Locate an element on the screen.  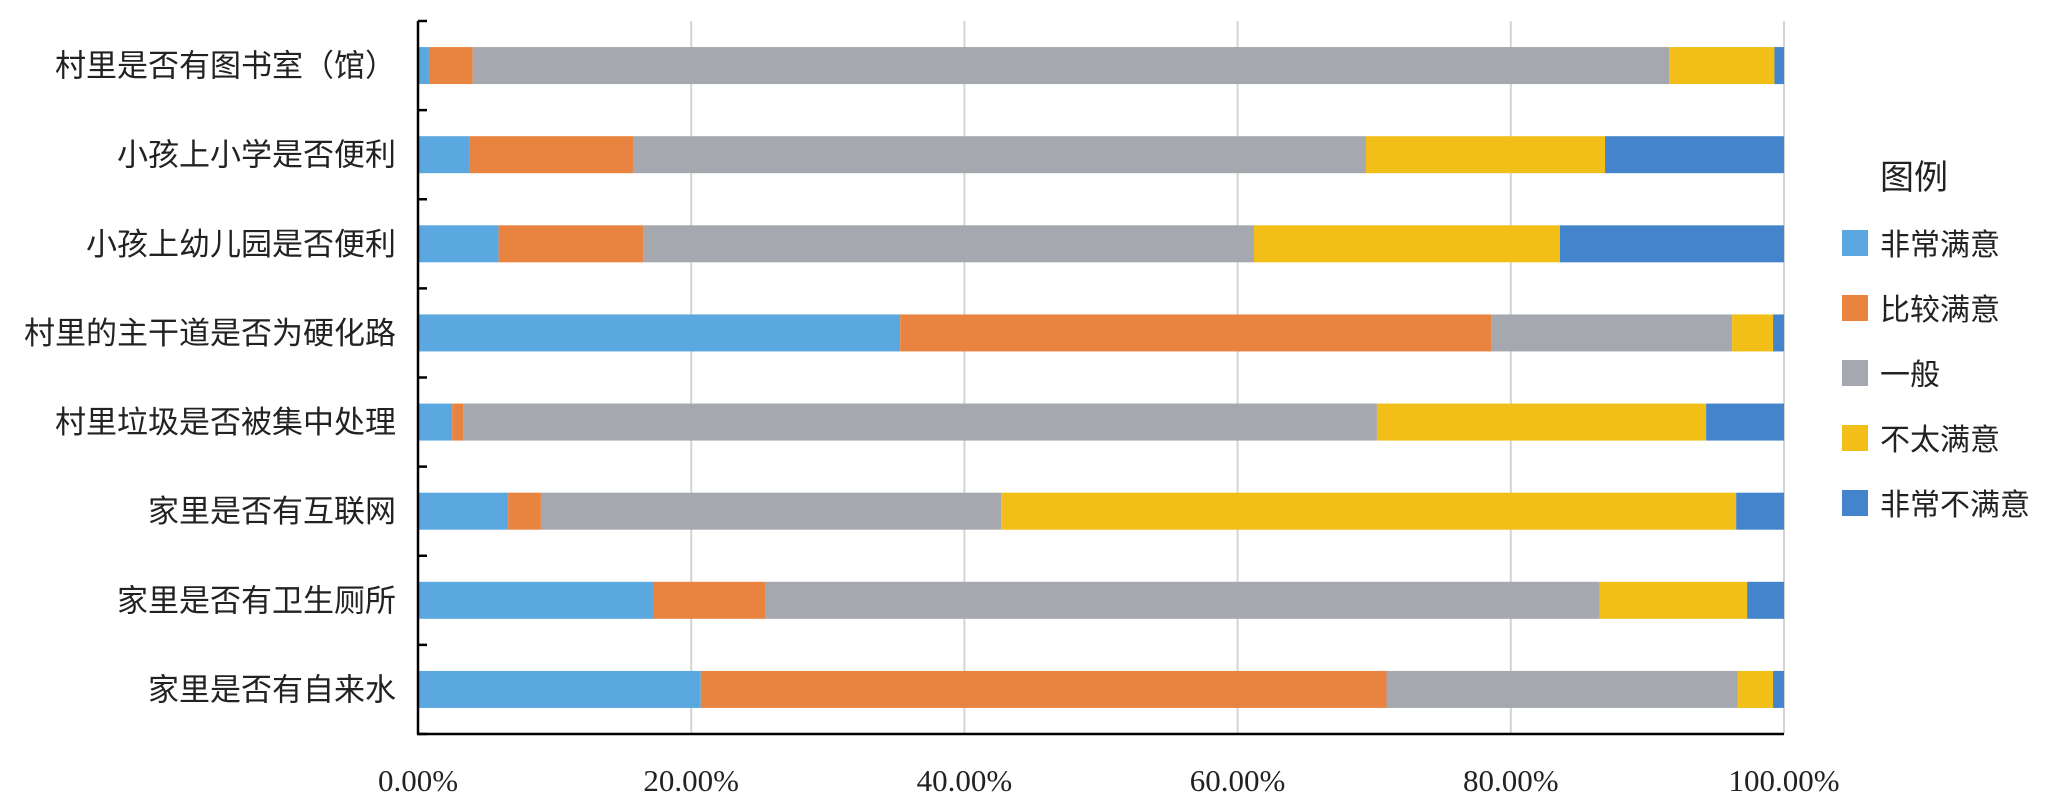
category-label: 村里是否有图书室（馆） is located at coordinates (225, 67).